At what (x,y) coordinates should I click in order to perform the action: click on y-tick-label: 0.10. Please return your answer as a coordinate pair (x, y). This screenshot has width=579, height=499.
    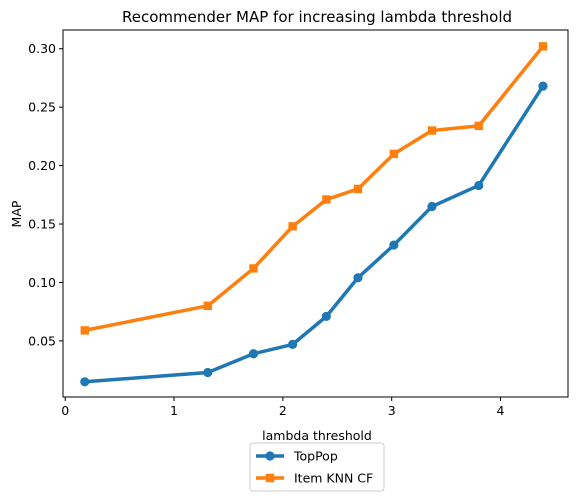
    Looking at the image, I should click on (42, 282).